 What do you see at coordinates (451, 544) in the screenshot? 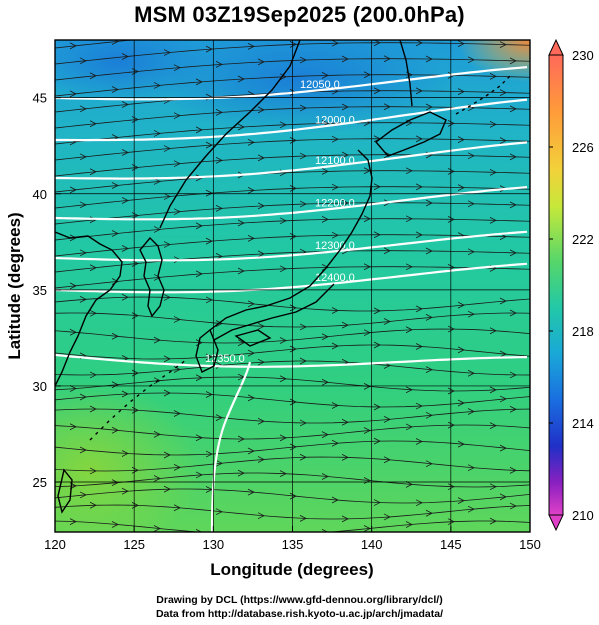
I see `x-tick-label: 145` at bounding box center [451, 544].